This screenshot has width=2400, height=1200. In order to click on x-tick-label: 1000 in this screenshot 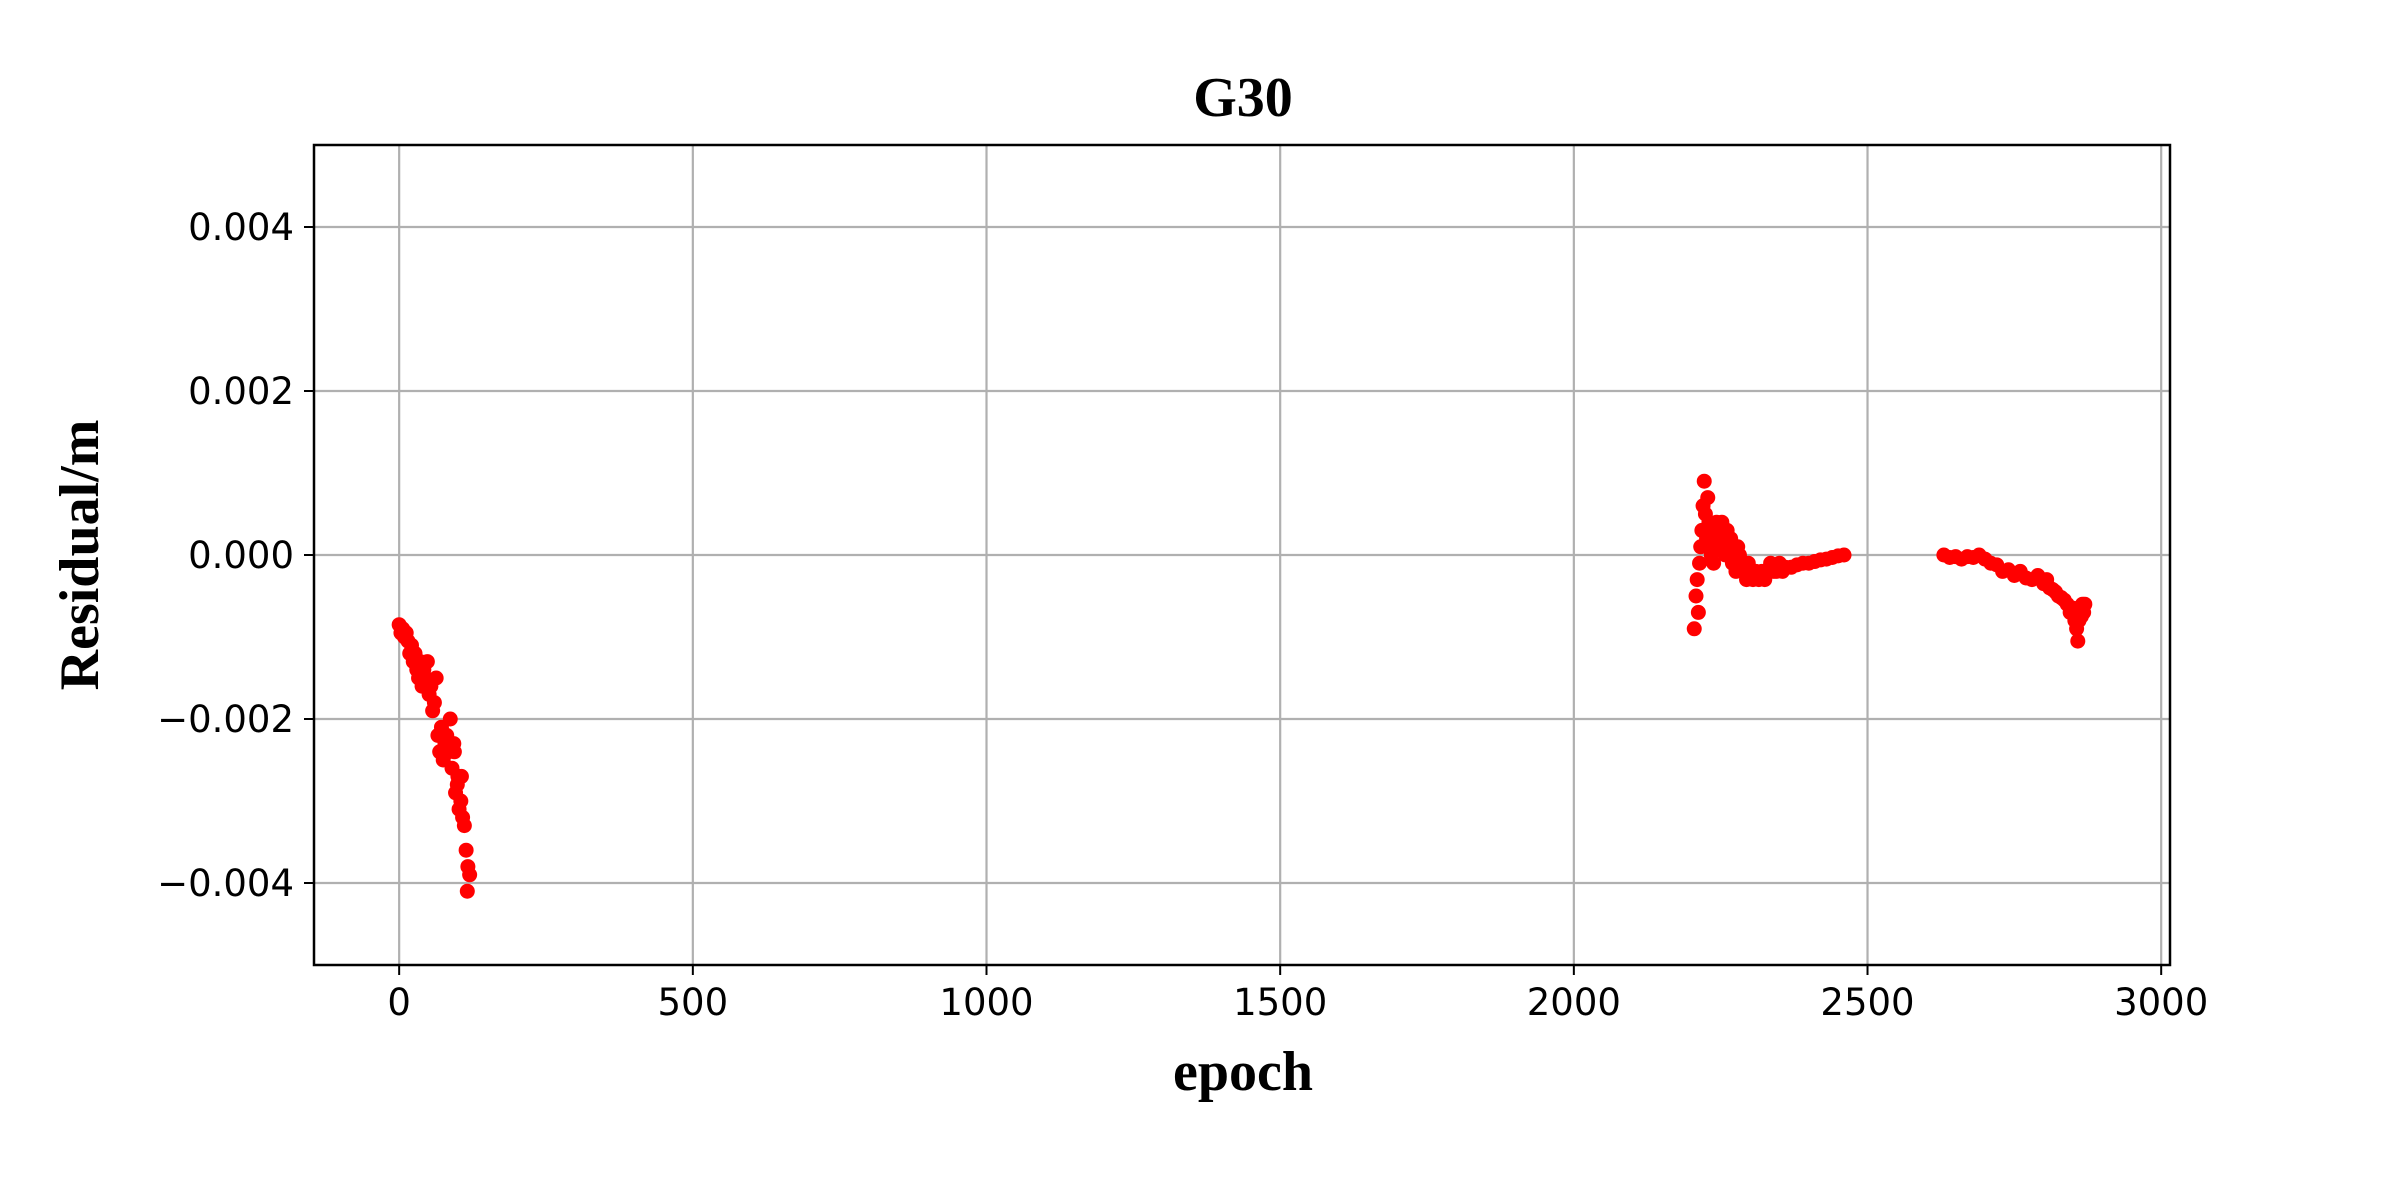, I will do `click(986, 1002)`.